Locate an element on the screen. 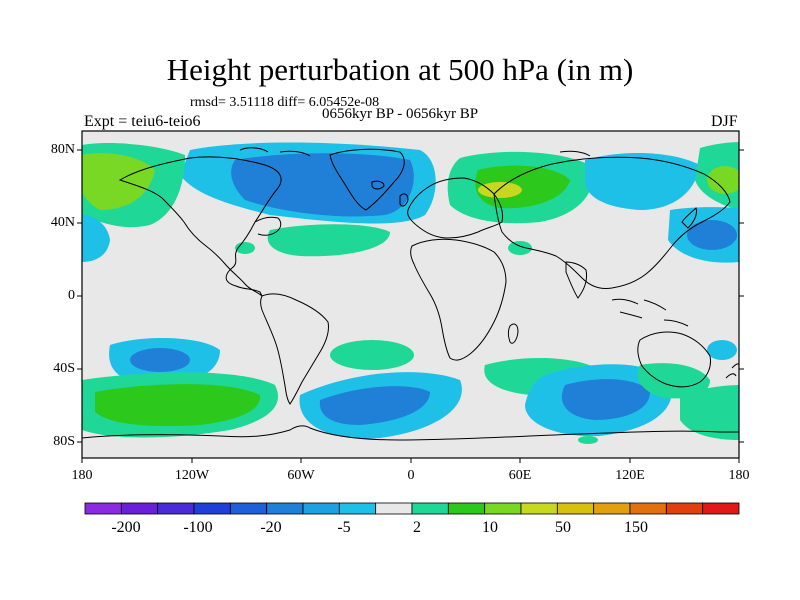  colorbar is located at coordinates (412, 508).